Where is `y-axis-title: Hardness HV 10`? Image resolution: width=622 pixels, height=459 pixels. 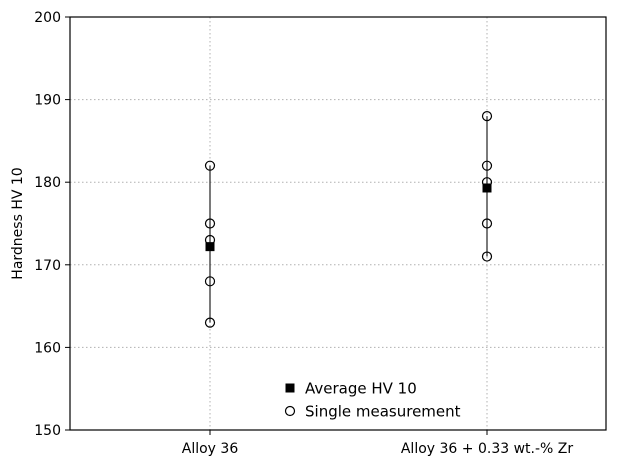
y-axis-title: Hardness HV 10 is located at coordinates (18, 223).